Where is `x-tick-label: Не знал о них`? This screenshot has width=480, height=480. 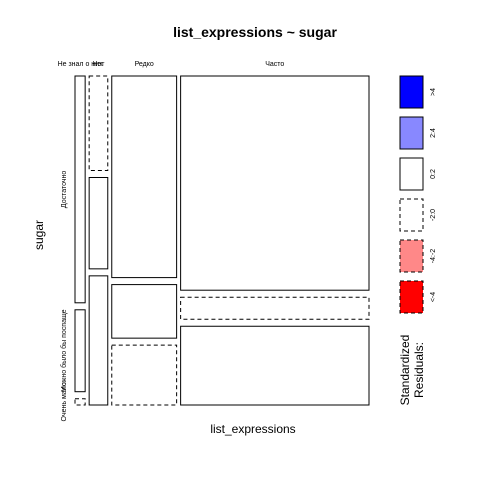
x-tick-label: Не знал о них is located at coordinates (81, 64).